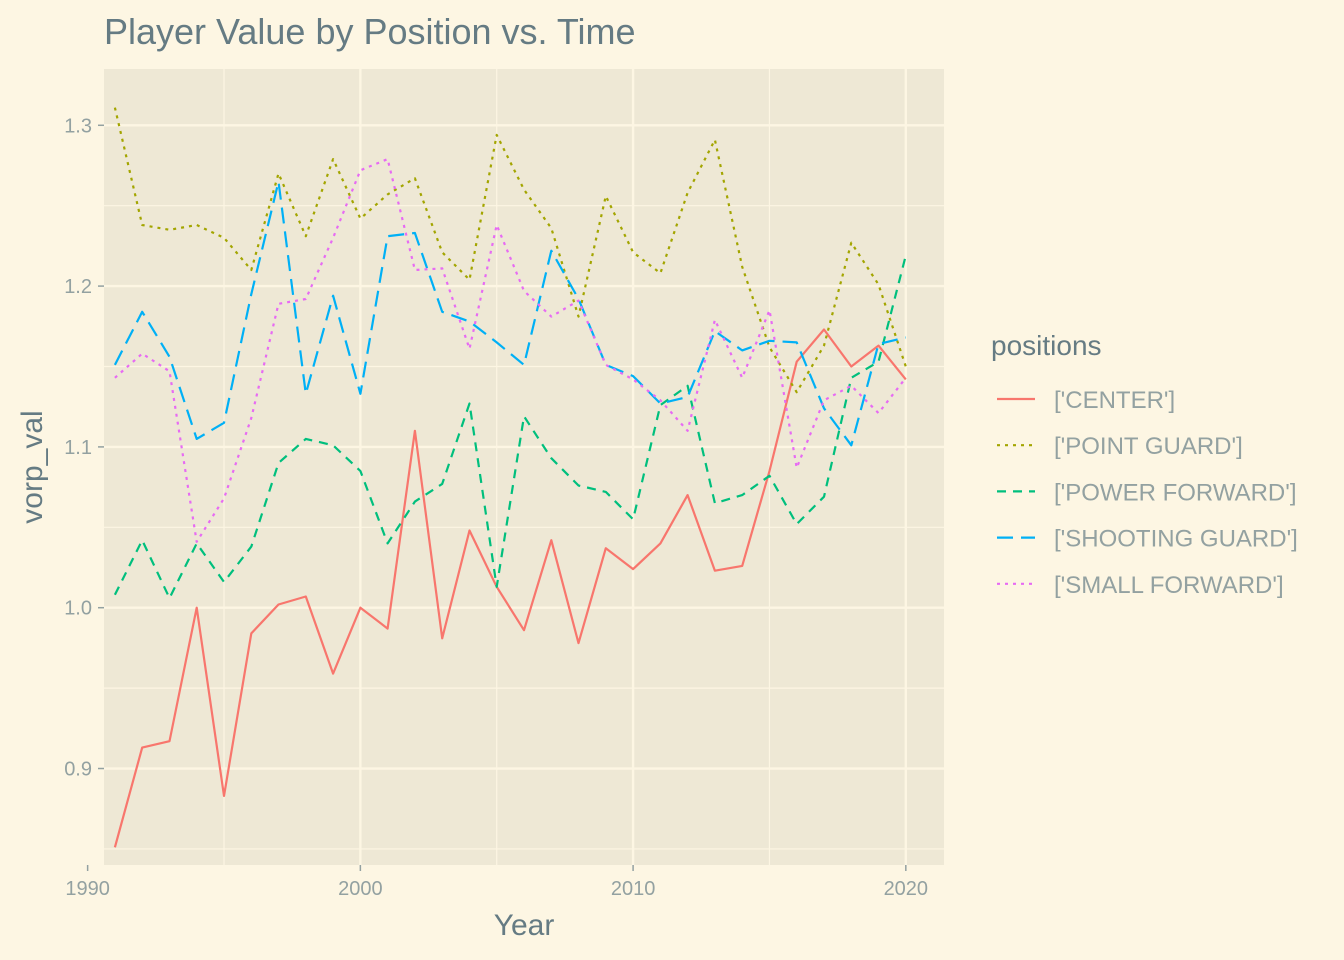 Image resolution: width=1344 pixels, height=960 pixels. I want to click on y-tick-label: 1.3, so click(78, 126).